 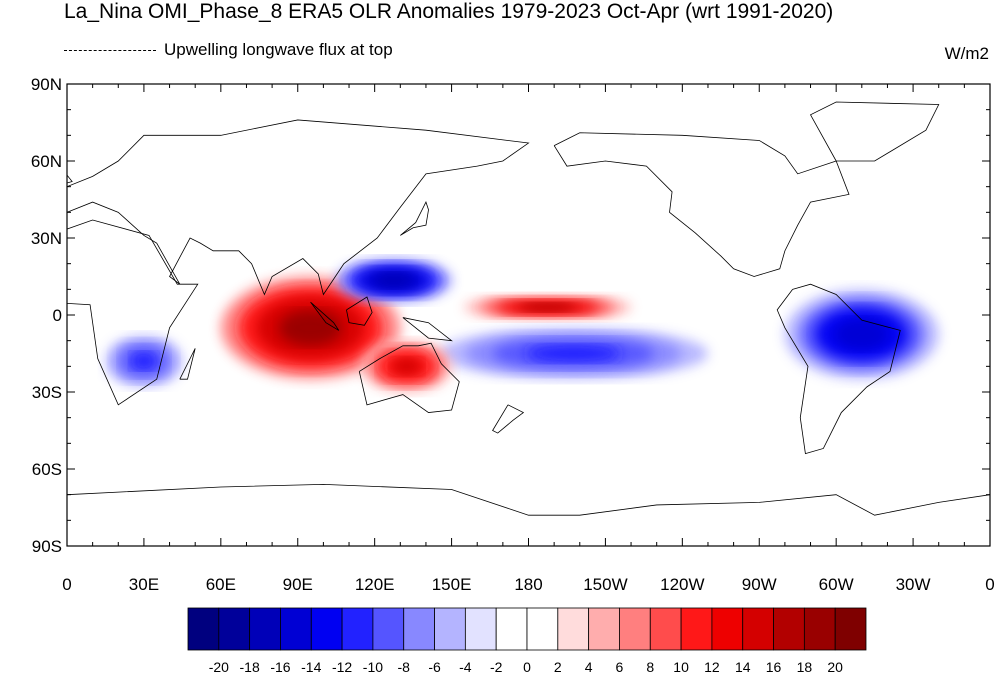 I want to click on colorbar-label: 0, so click(x=527, y=667).